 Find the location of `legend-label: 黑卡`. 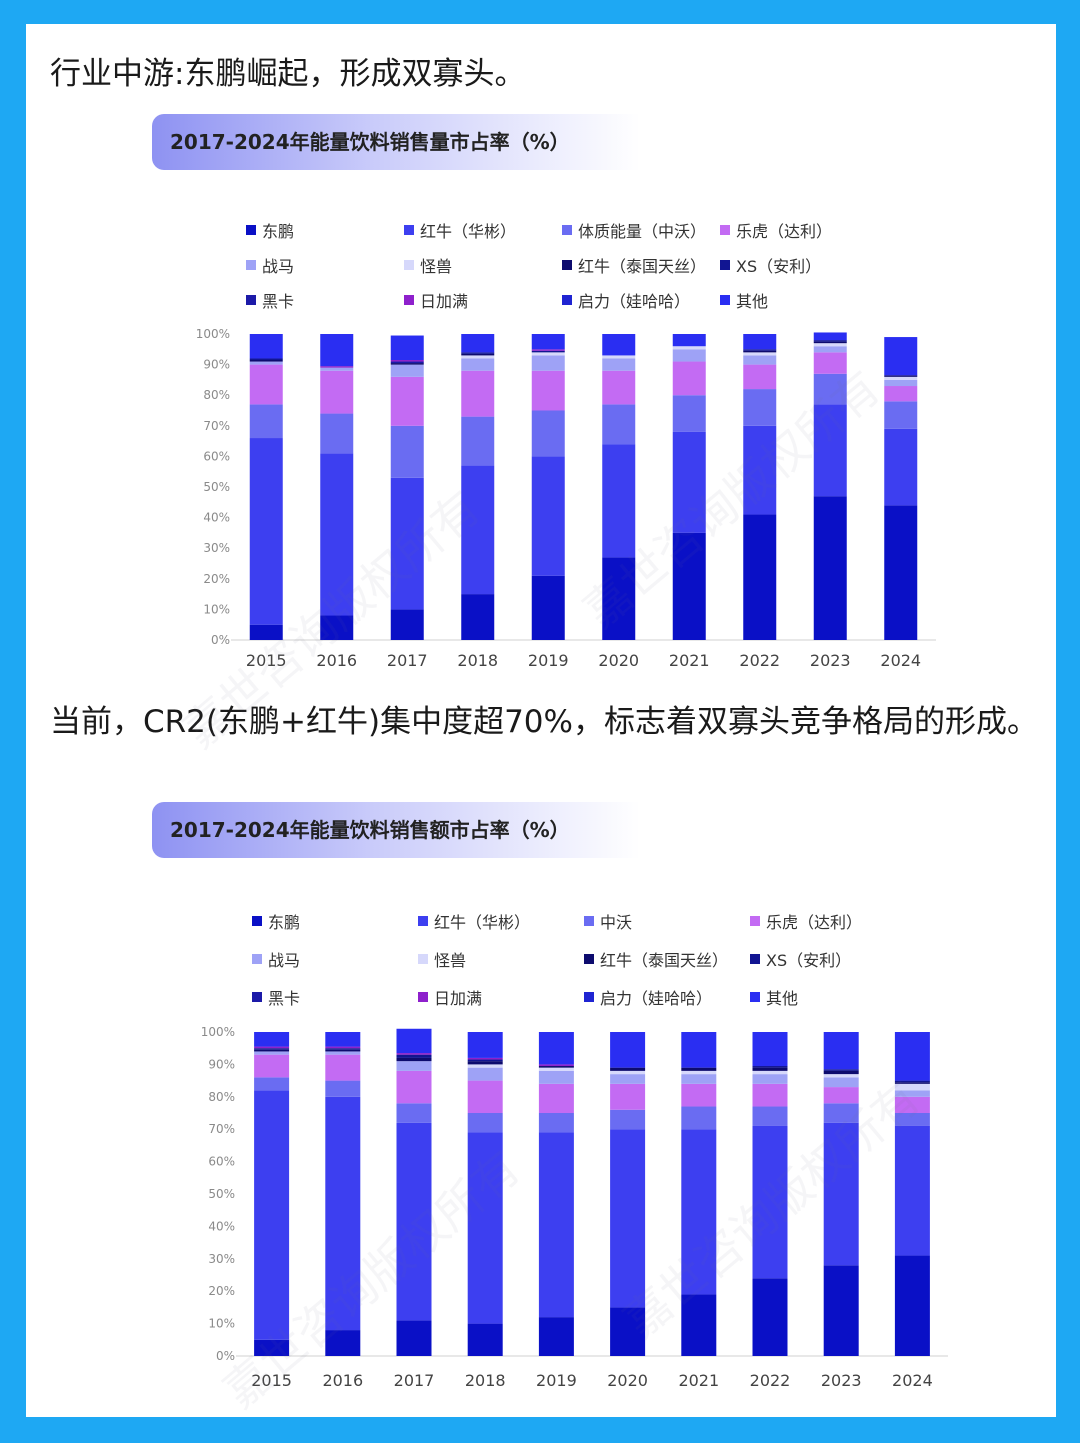

legend-label: 黑卡 is located at coordinates (278, 301).